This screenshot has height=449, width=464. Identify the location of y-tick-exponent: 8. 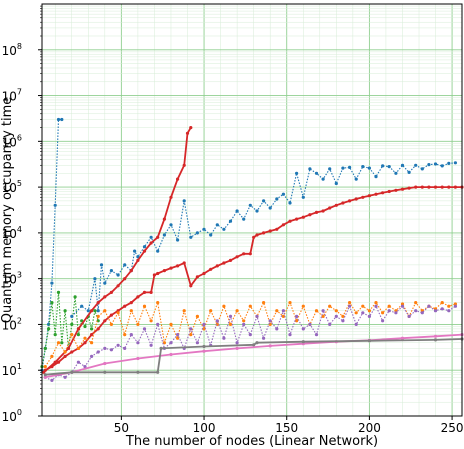
(19, 46).